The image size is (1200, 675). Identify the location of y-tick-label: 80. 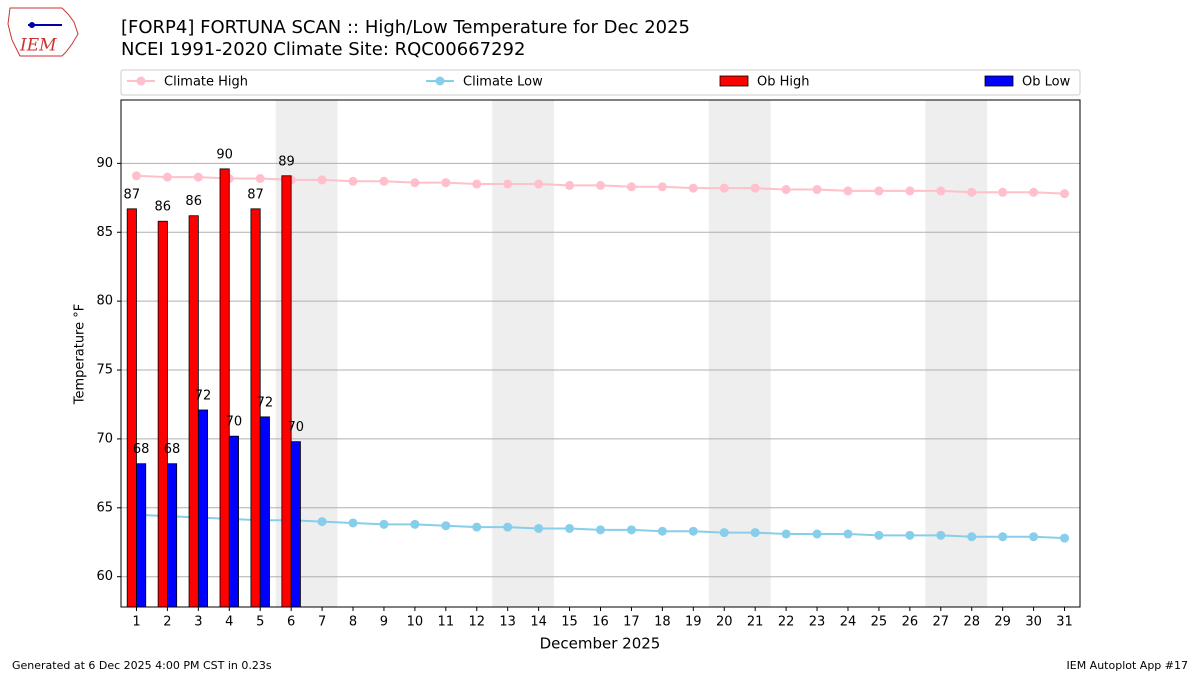
(104, 301).